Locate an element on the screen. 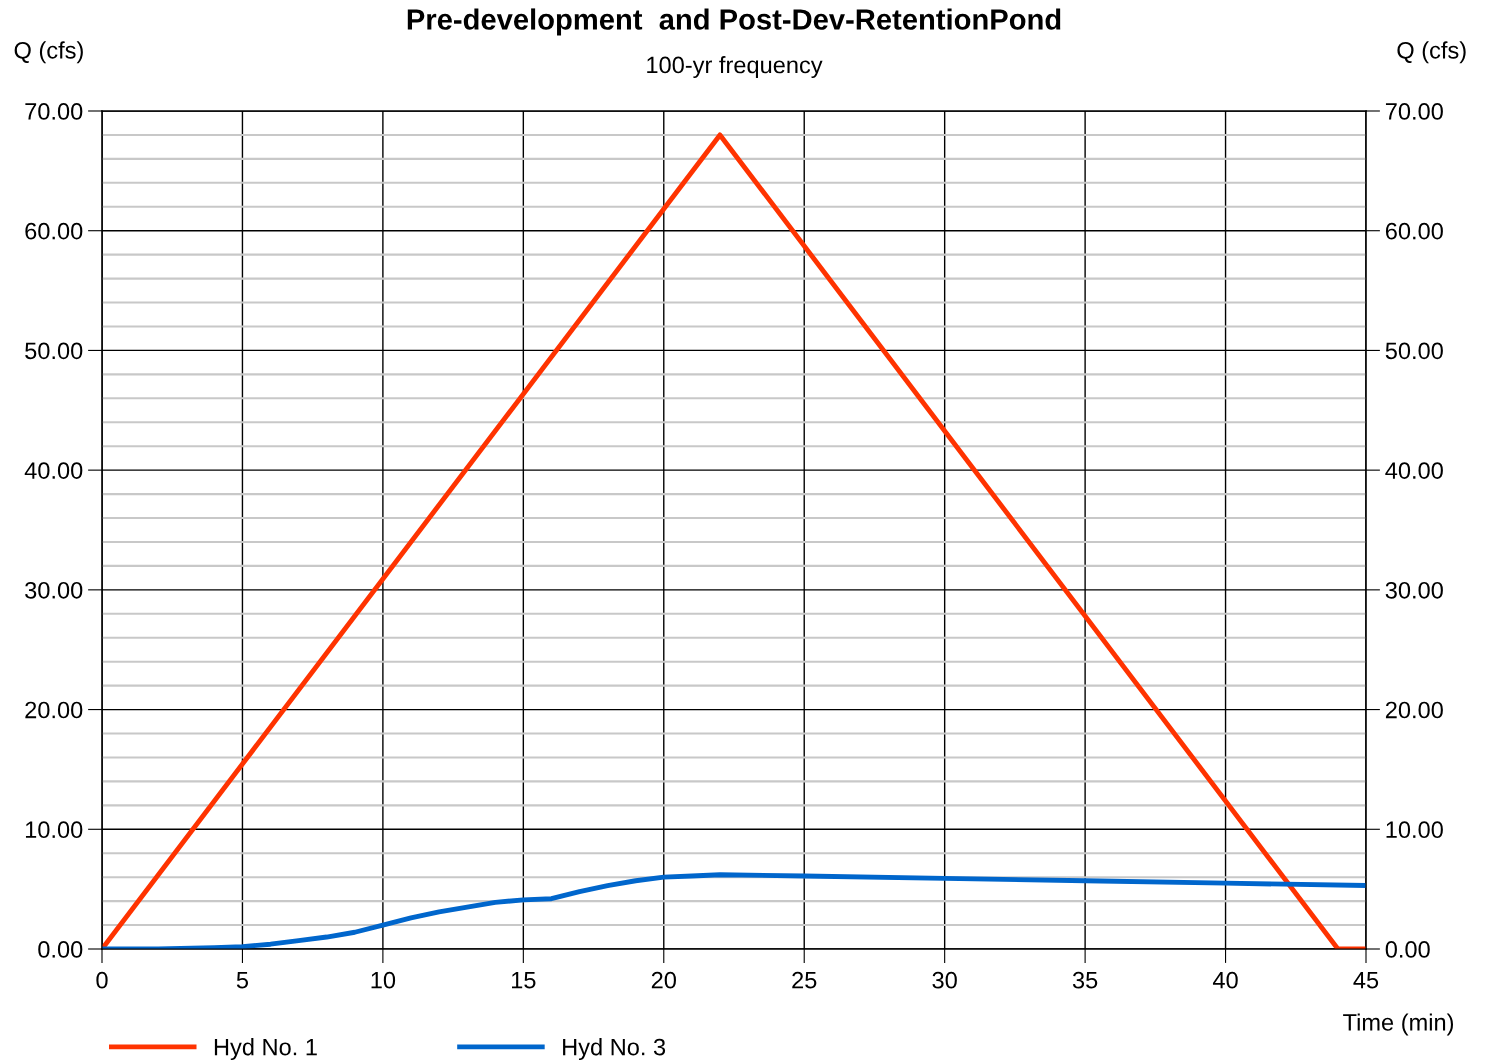 Image resolution: width=1494 pixels, height=1062 pixels. y-tick-label: 30.00 is located at coordinates (54, 590).